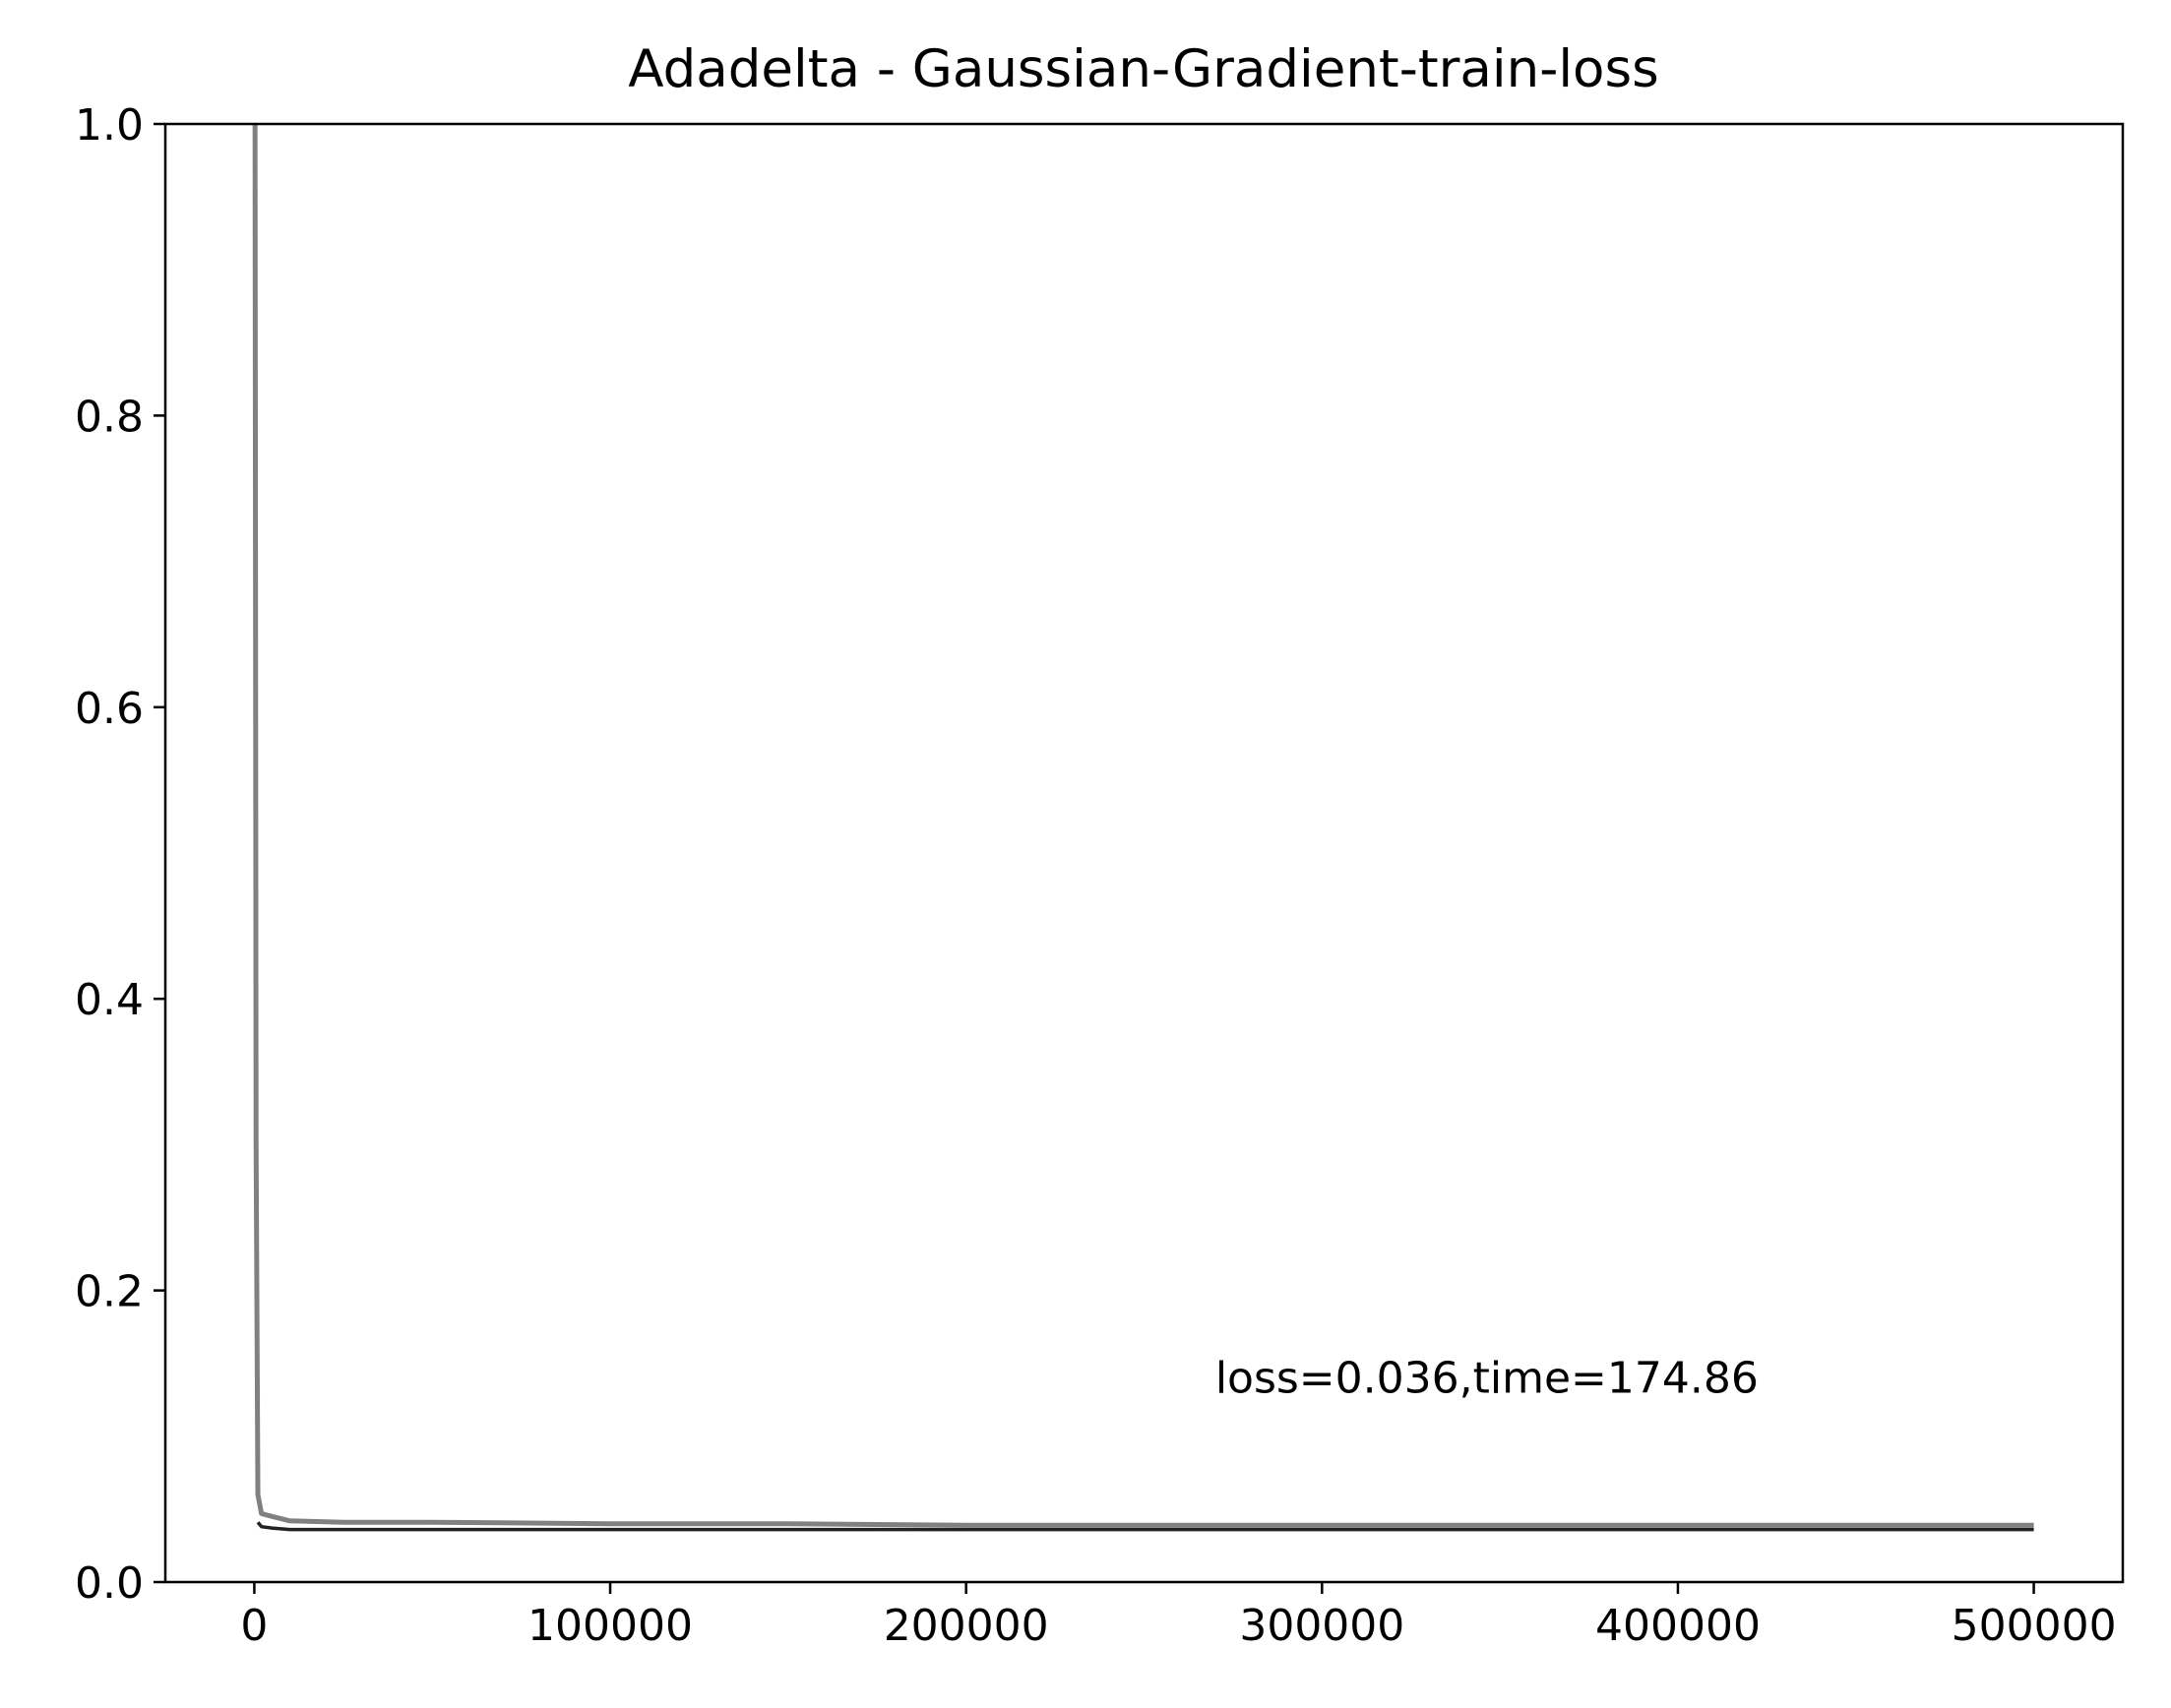 This screenshot has width=2171, height=1708. I want to click on y-tick-label: 0.2, so click(110, 1292).